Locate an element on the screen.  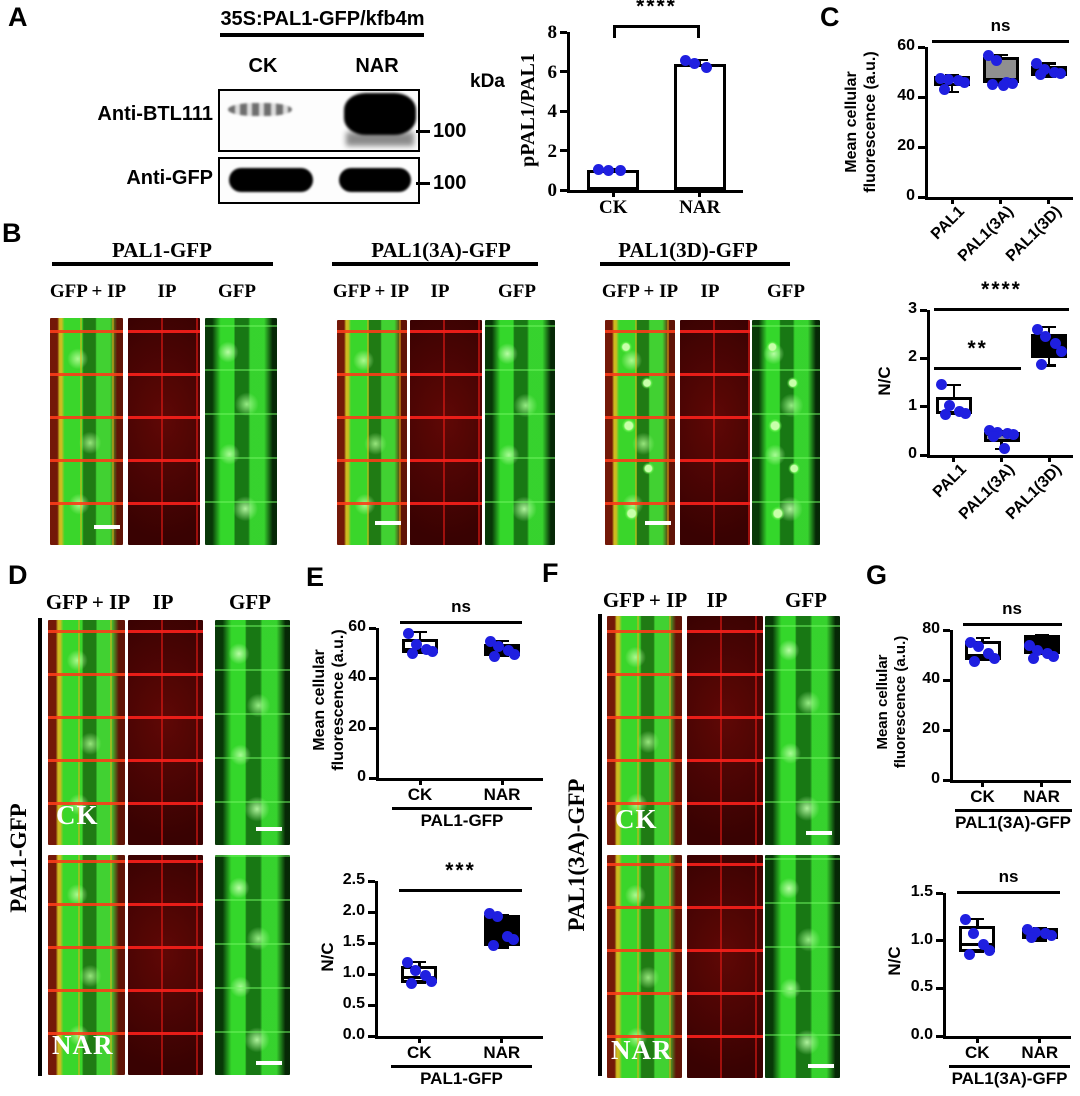
group-label: PAL1-GFP is located at coordinates (461, 1078).